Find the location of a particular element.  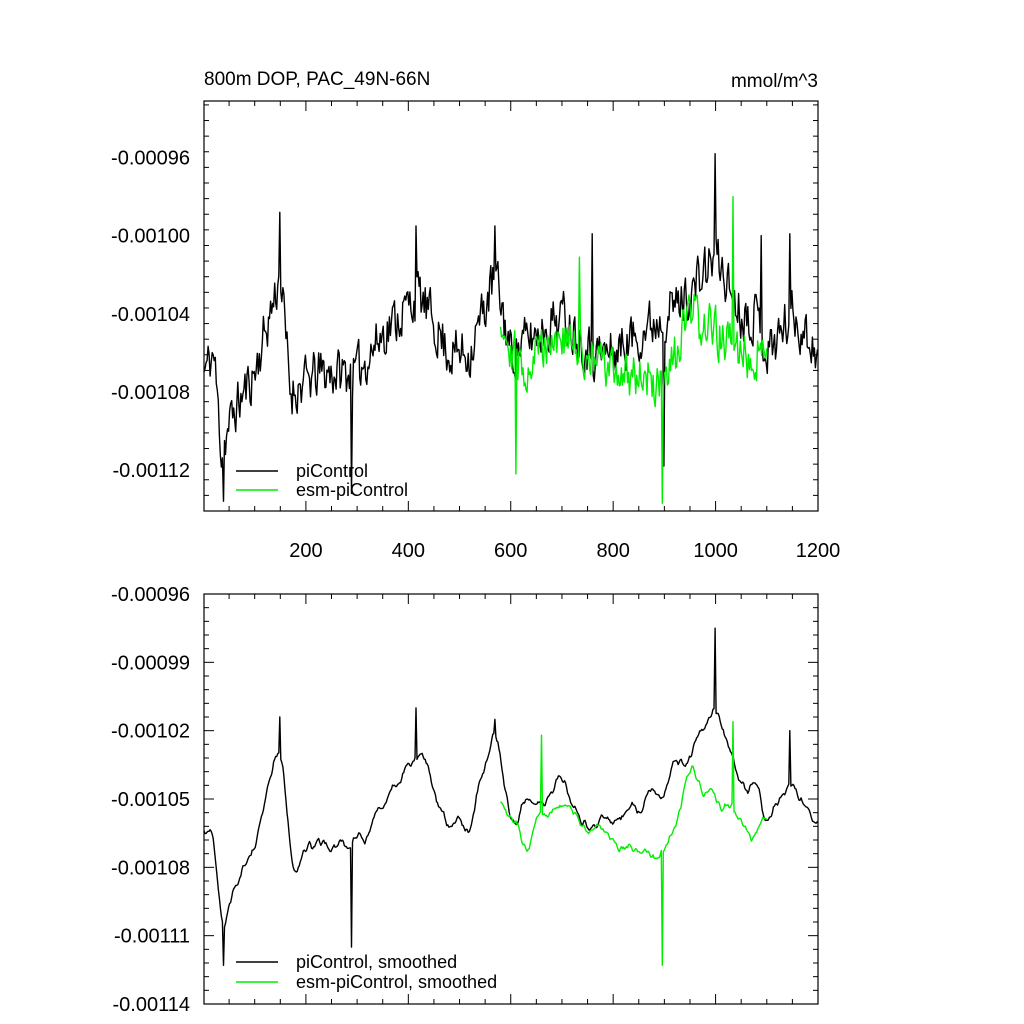

legend-label-picontrol: piControl is located at coordinates (332, 471).